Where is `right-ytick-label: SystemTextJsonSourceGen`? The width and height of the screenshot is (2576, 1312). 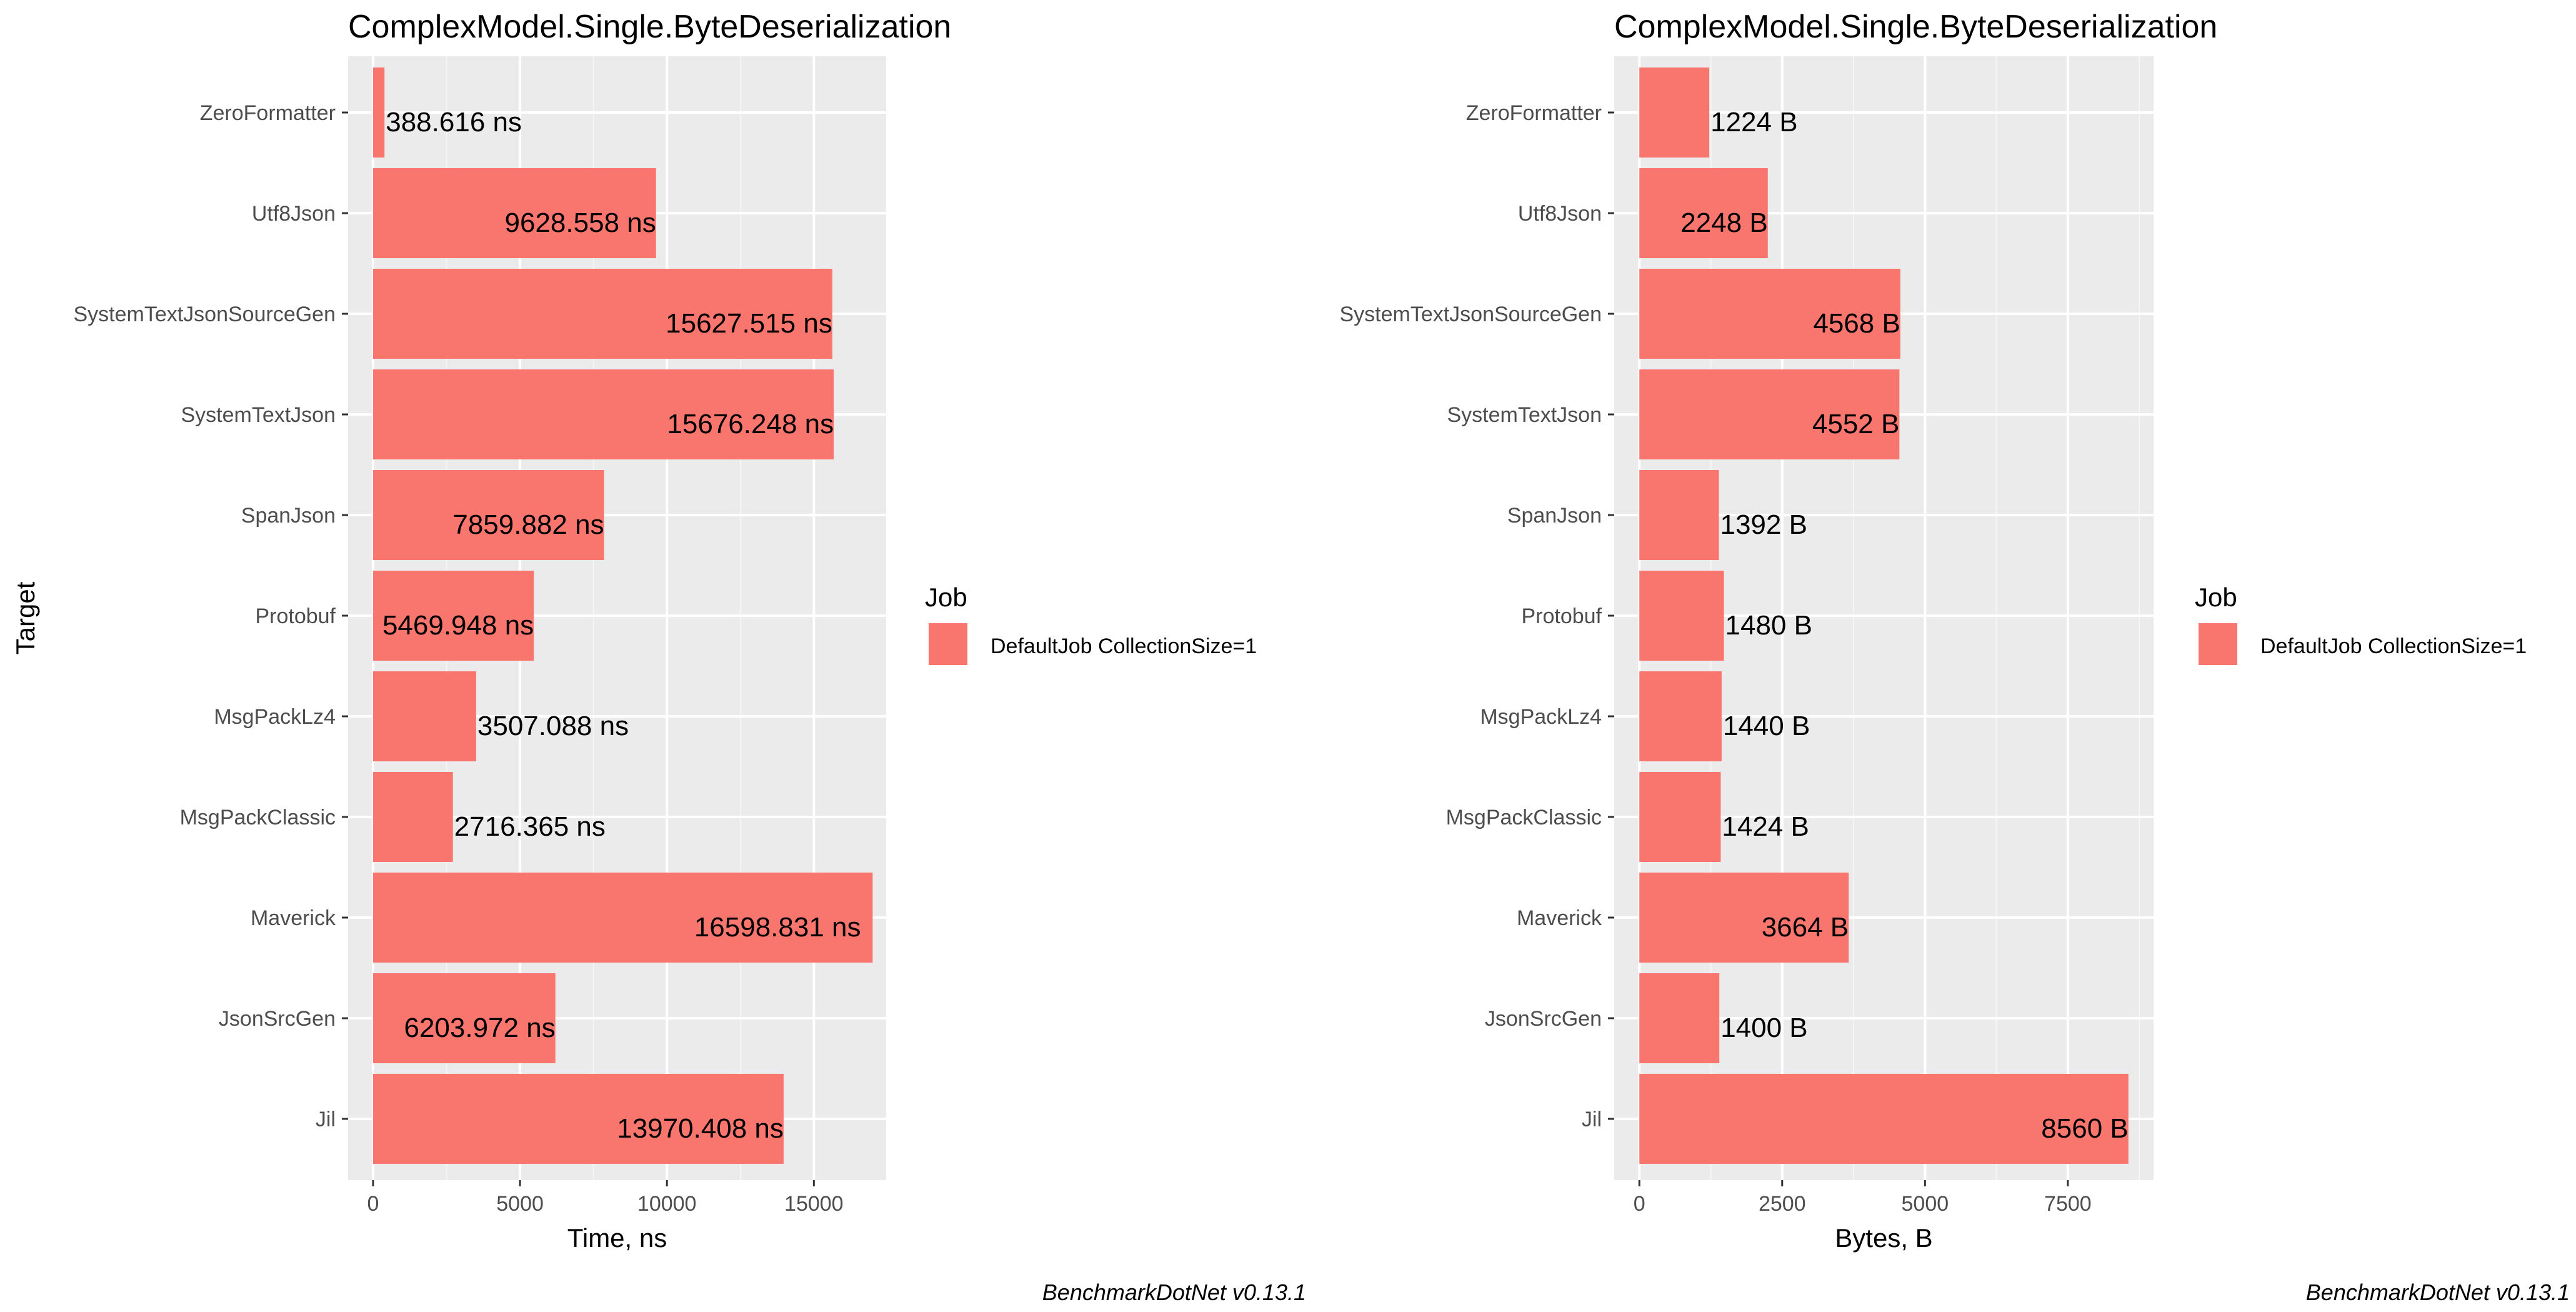 right-ytick-label: SystemTextJsonSourceGen is located at coordinates (1470, 314).